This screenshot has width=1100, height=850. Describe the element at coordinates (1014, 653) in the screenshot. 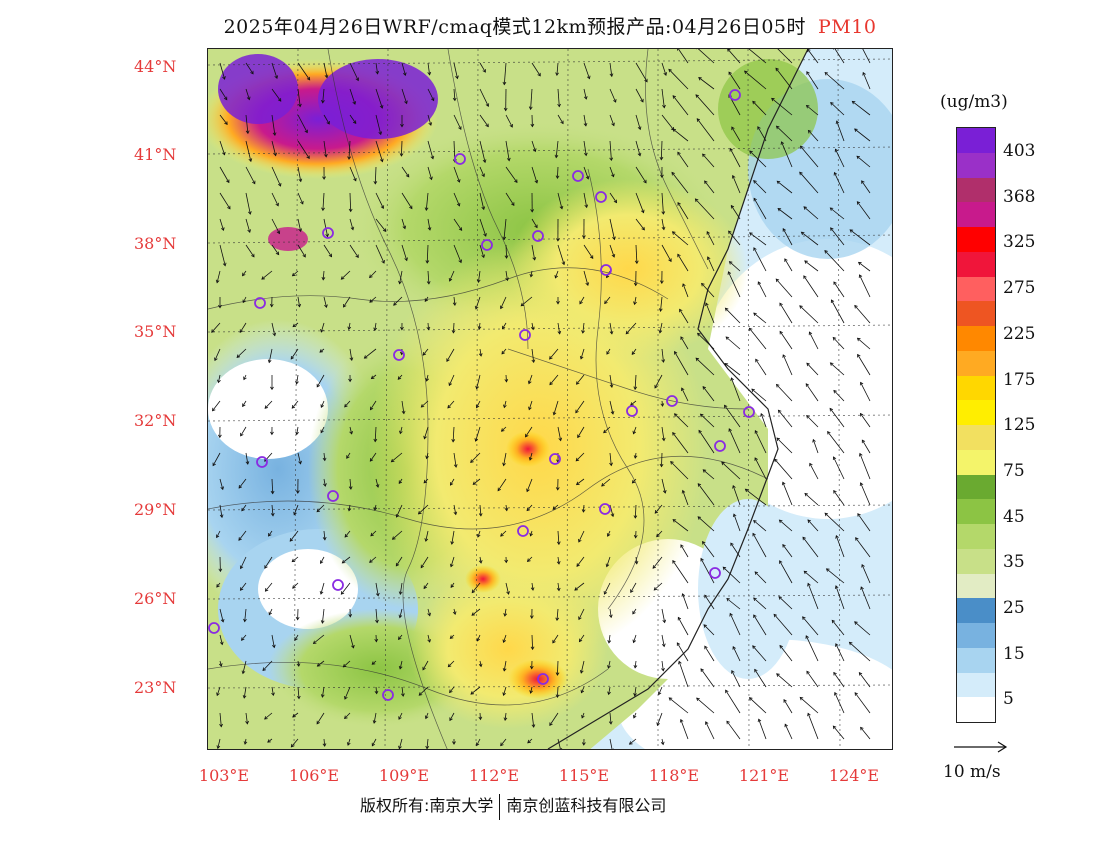

I see `colorbar-label: 15` at that location.